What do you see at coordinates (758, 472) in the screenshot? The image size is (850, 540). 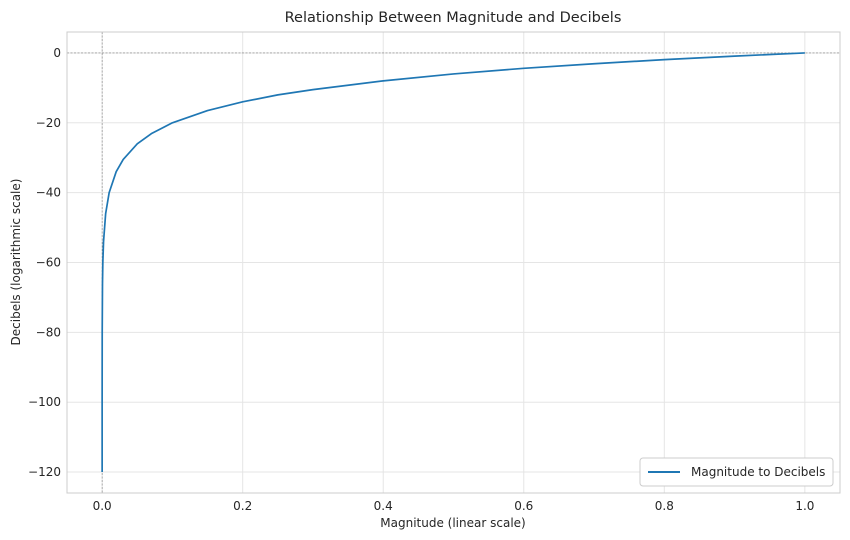 I see `legend-label: Magnitude to Decibels` at bounding box center [758, 472].